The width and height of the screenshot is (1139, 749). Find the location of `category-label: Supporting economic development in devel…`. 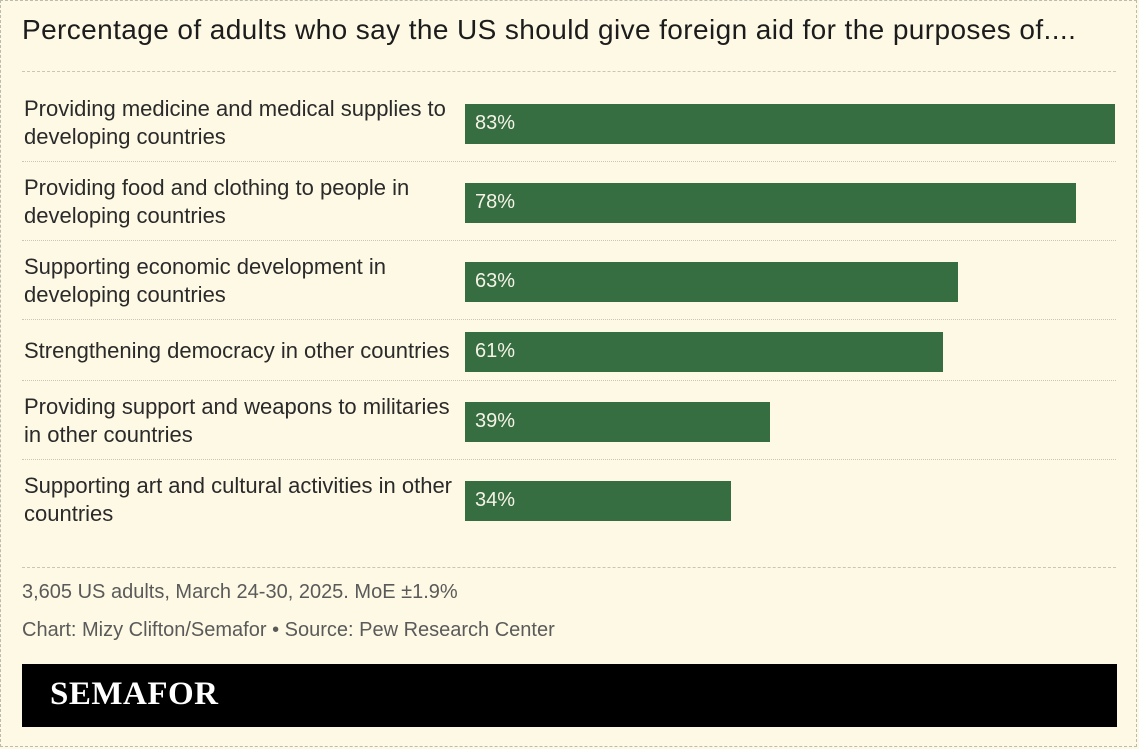

category-label: Supporting economic development in devel… is located at coordinates (205, 280).